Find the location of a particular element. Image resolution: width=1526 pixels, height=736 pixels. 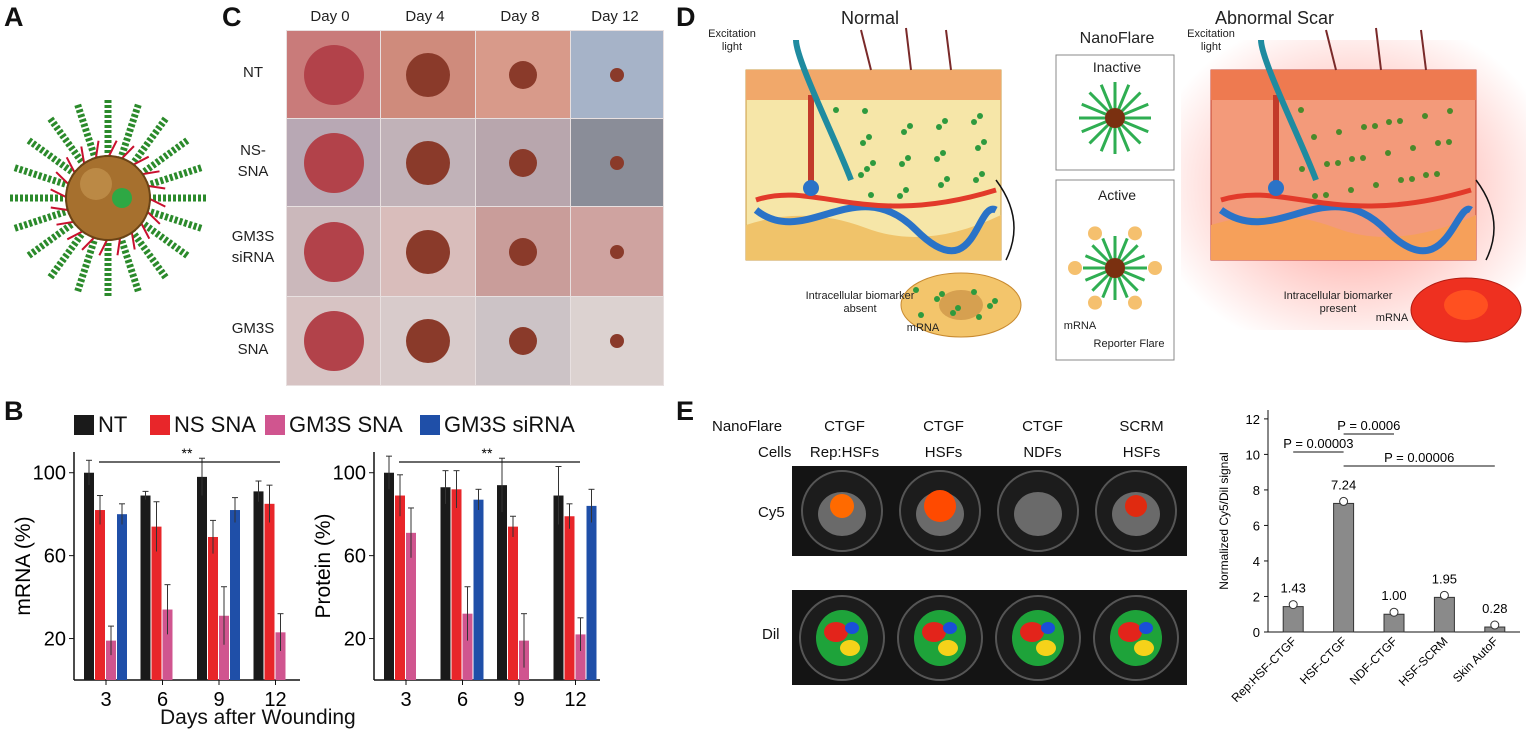

nanoparticle-ligand is located at coordinates (122, 198).